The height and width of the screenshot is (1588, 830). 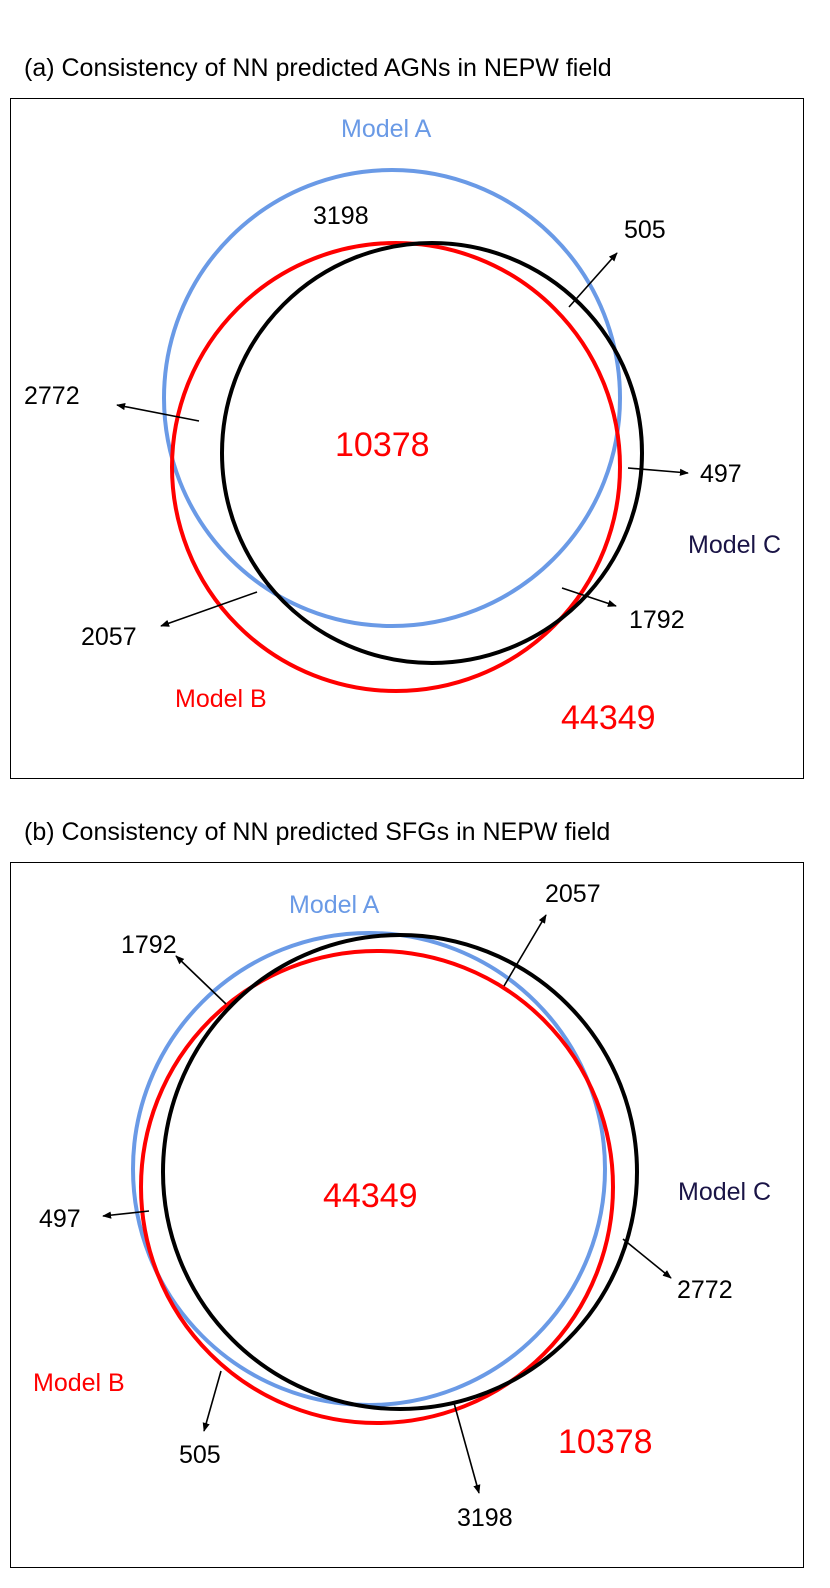 I want to click on count-a-b: 1792, so click(x=149, y=945).